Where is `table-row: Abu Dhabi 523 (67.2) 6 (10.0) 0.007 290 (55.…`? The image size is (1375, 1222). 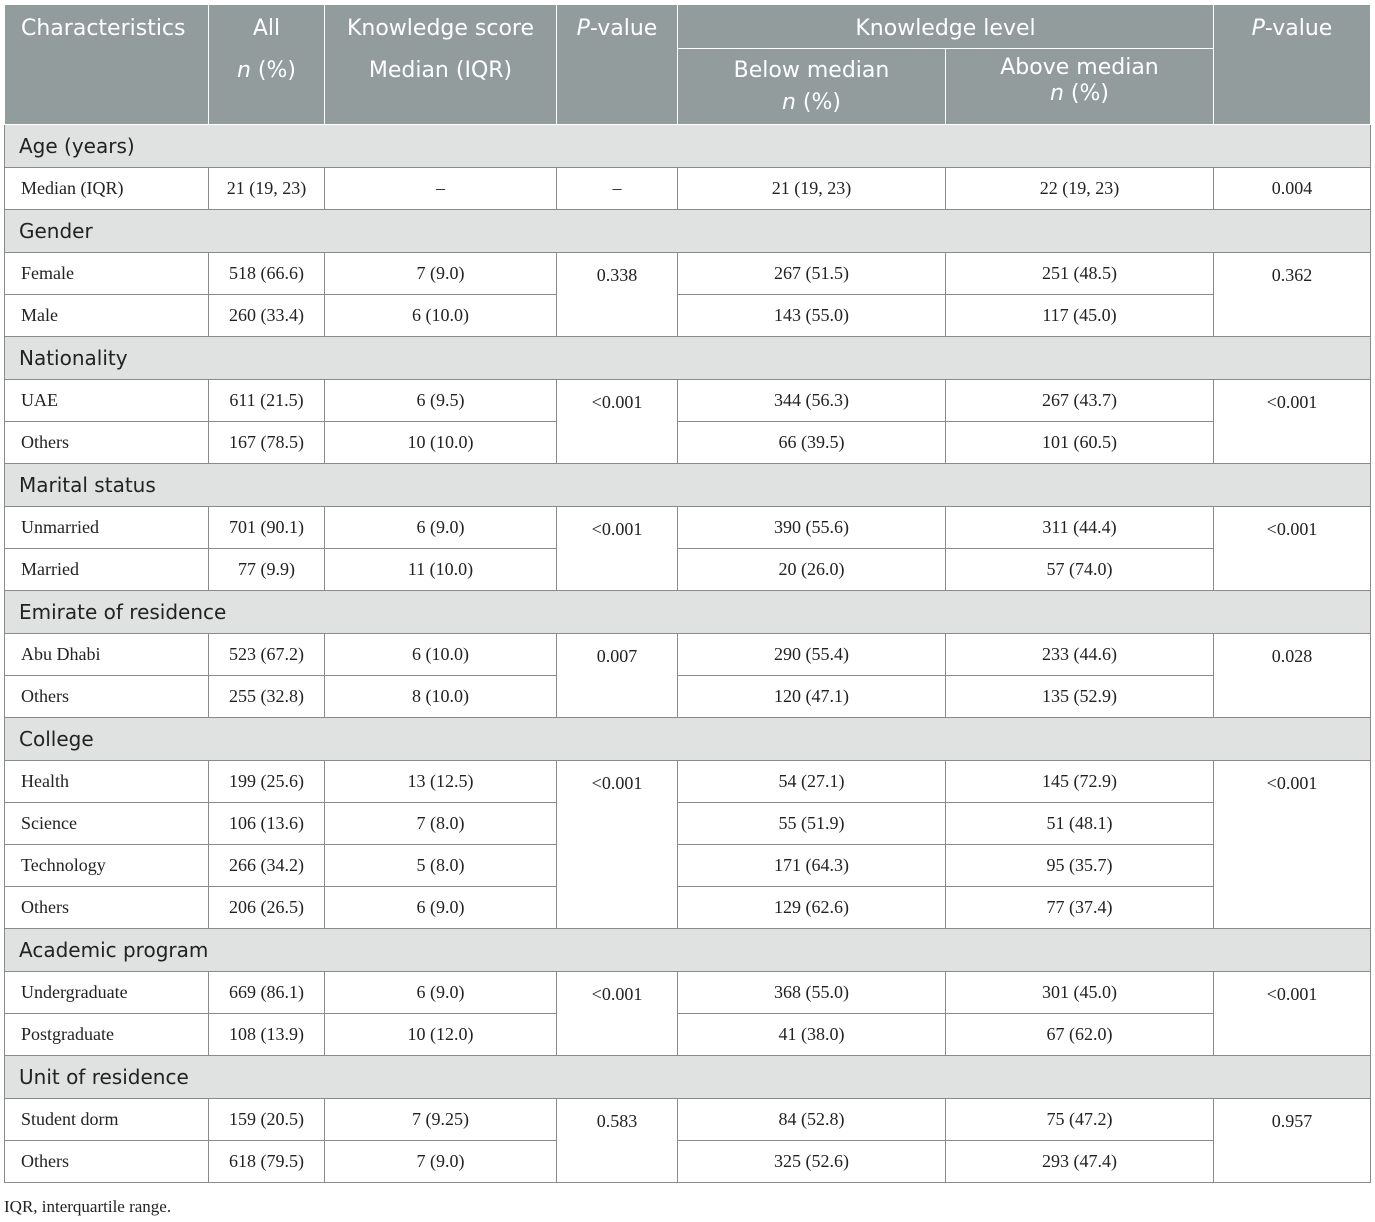 table-row: Abu Dhabi 523 (67.2) 6 (10.0) 0.007 290 (55.… is located at coordinates (687, 675).